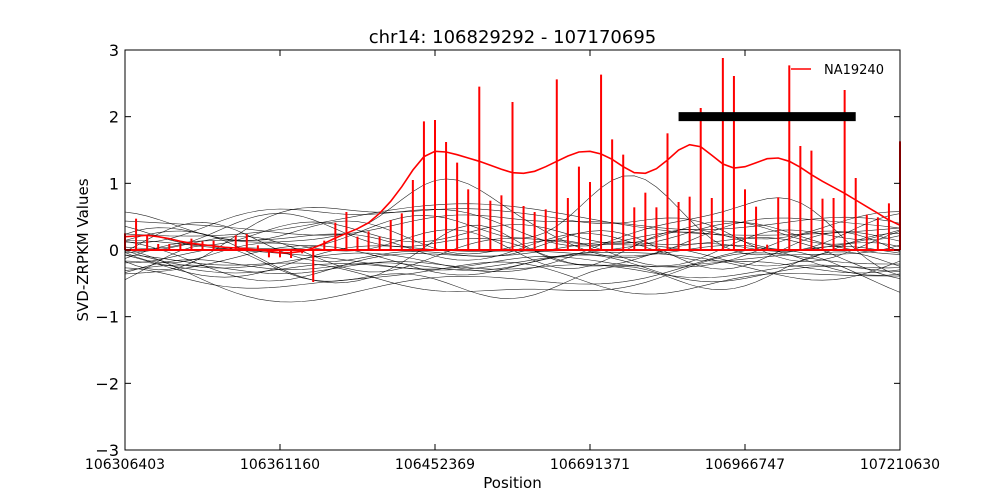 The width and height of the screenshot is (1000, 500). What do you see at coordinates (900, 465) in the screenshot?
I see `x-tick-label: 107210630` at bounding box center [900, 465].